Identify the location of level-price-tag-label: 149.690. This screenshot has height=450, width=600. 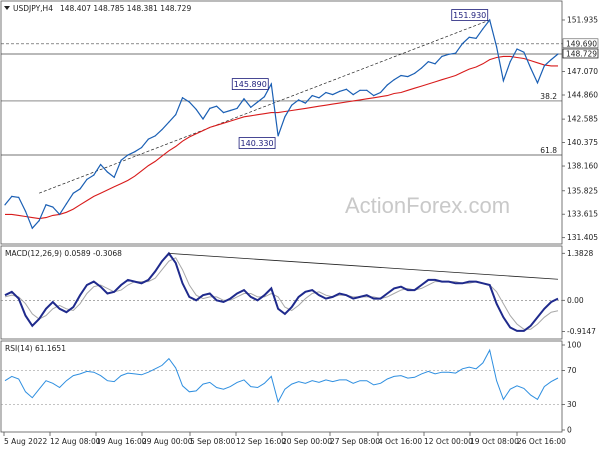
(581, 43).